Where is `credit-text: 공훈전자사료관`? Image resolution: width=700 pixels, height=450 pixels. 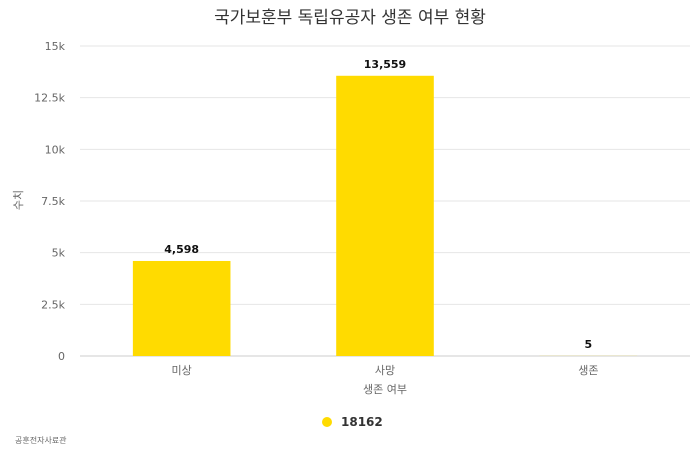 credit-text: 공훈전자사료관 is located at coordinates (41, 440).